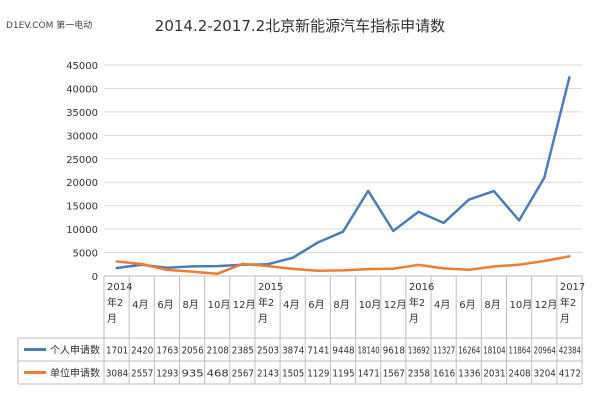  What do you see at coordinates (570, 374) in the screenshot?
I see `data-label: 4172` at bounding box center [570, 374].